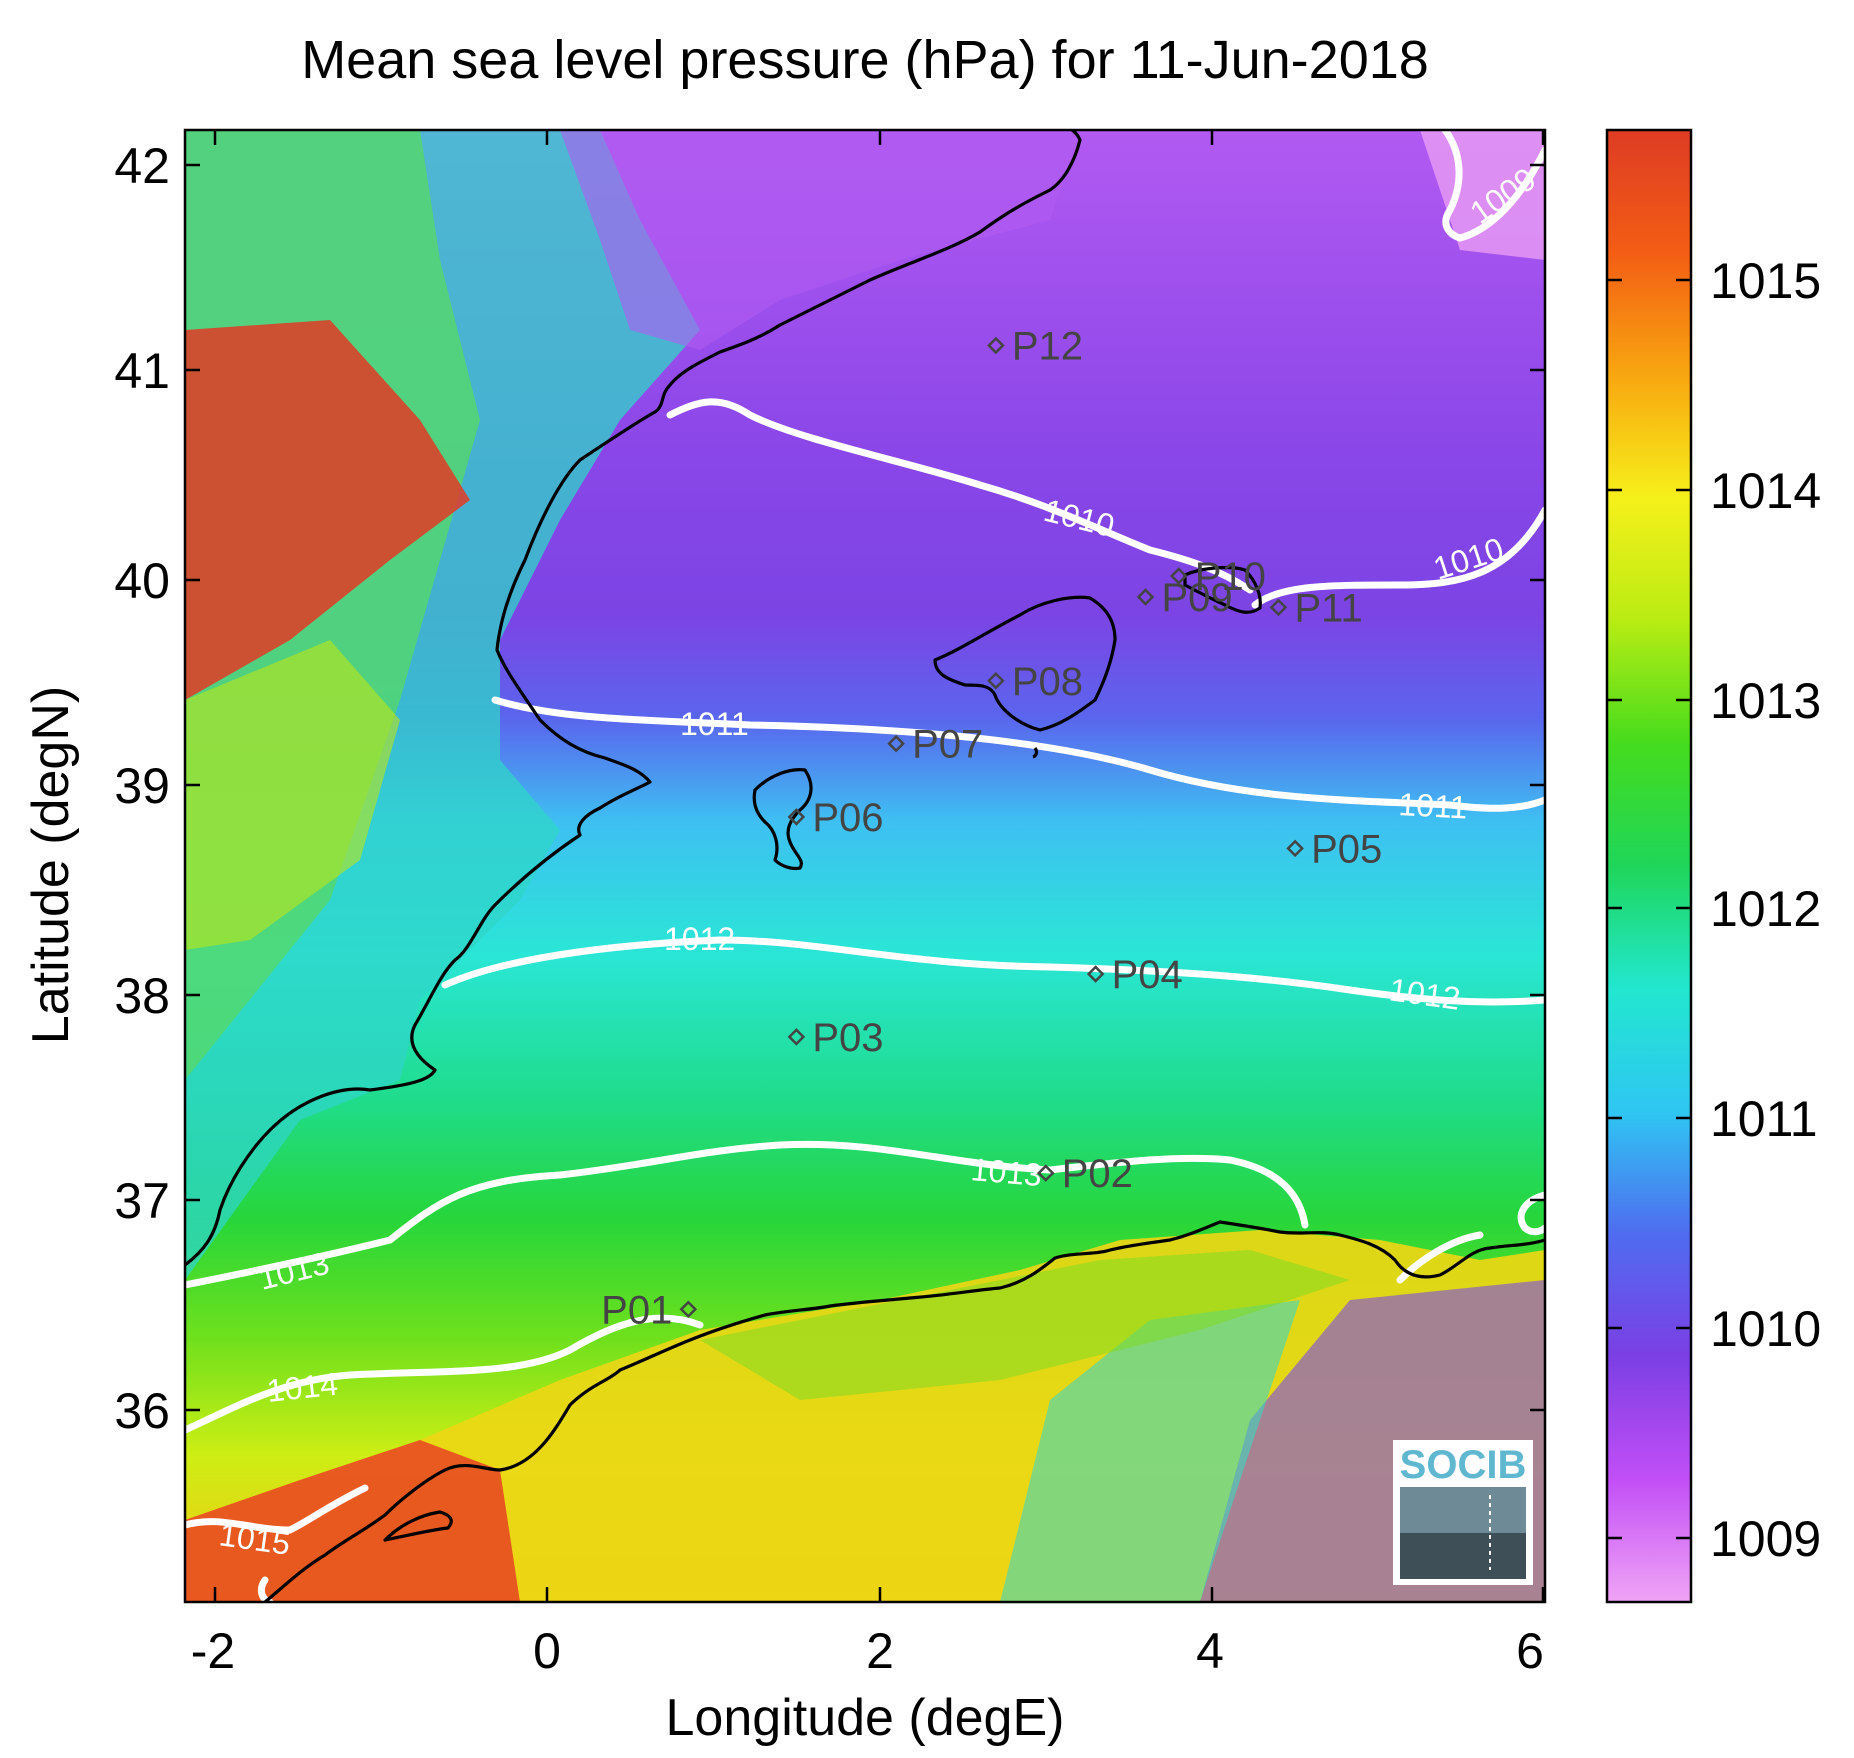  Describe the element at coordinates (820, 240) in the screenshot. I see `north-purple-land` at that location.